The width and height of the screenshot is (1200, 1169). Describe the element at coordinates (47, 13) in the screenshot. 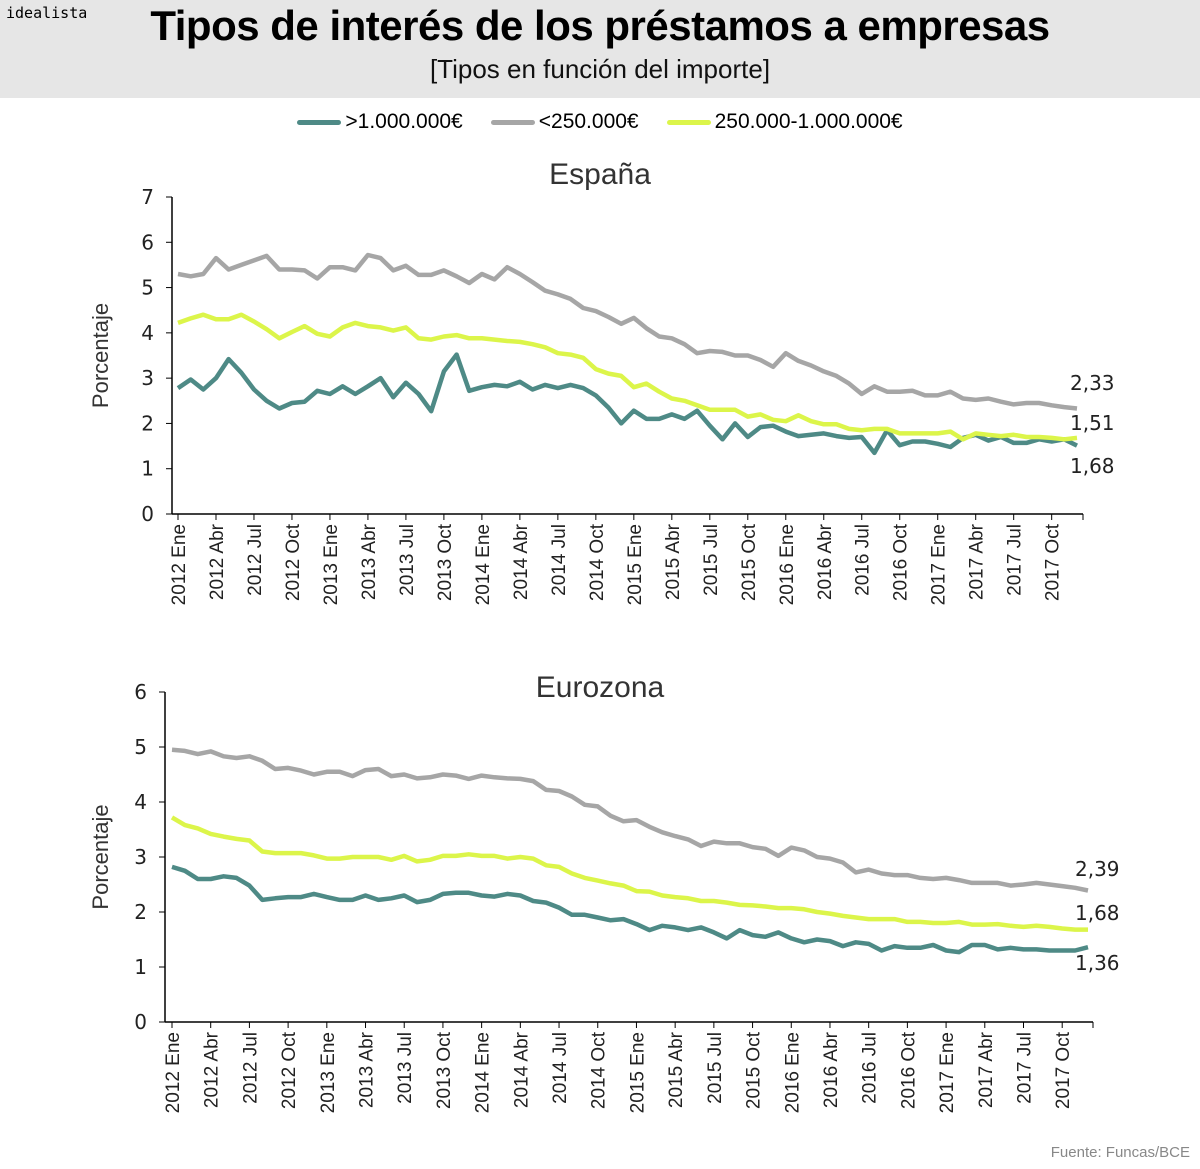

I see `idealista-logo: idealista` at that location.